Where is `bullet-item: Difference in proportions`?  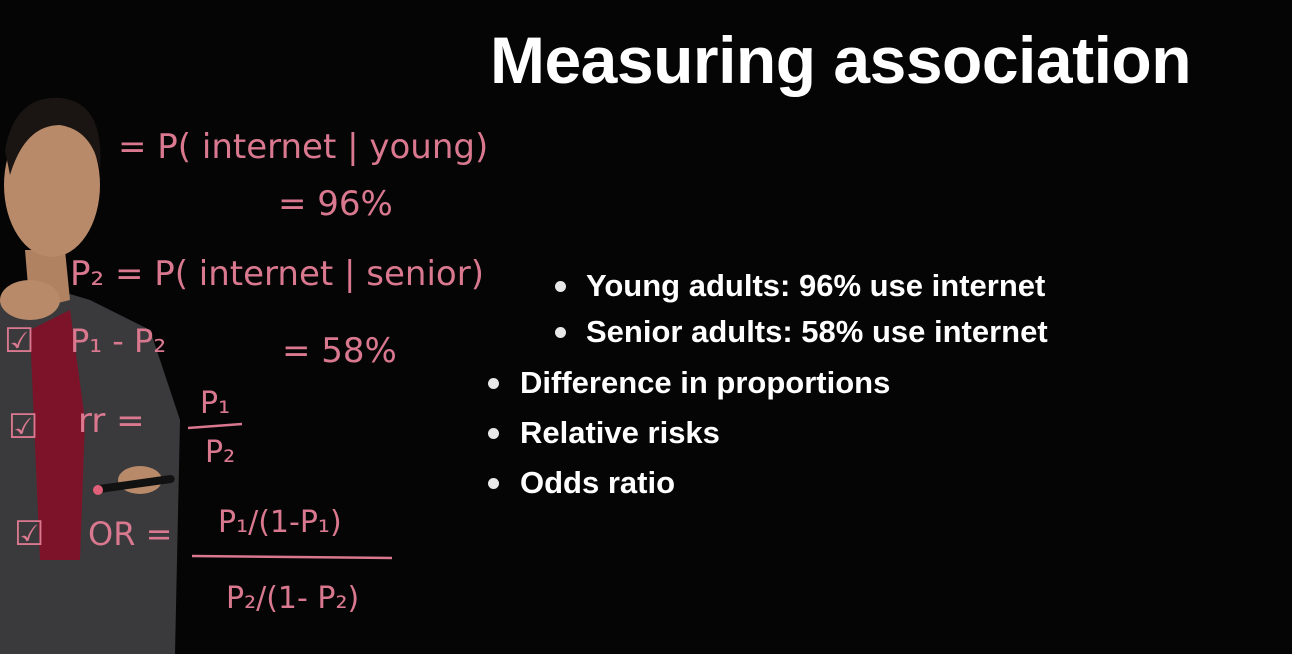
bullet-item: Difference in proportions is located at coordinates (689, 383).